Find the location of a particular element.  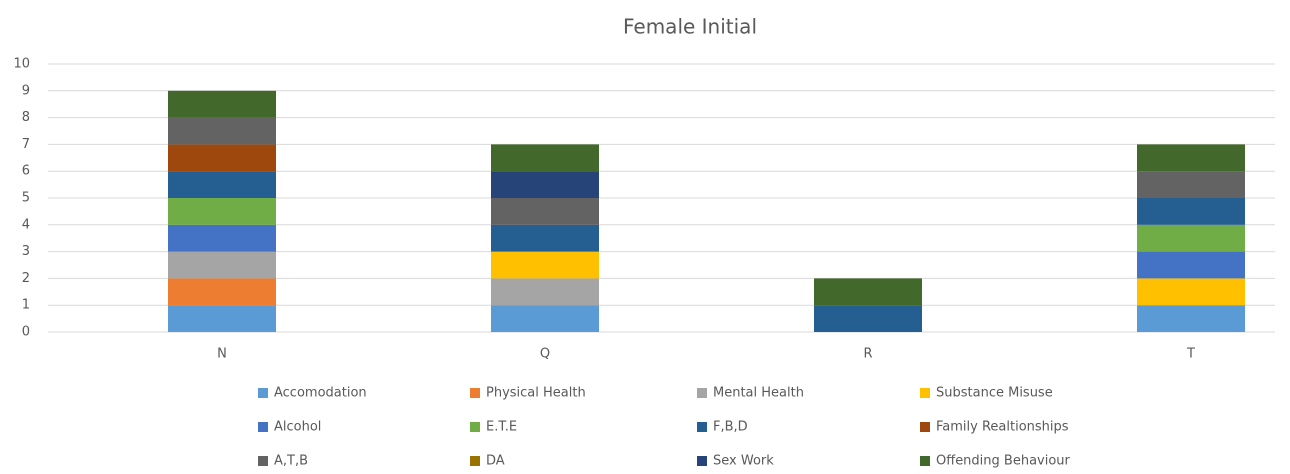

y-tick-label: 3 is located at coordinates (26, 251).